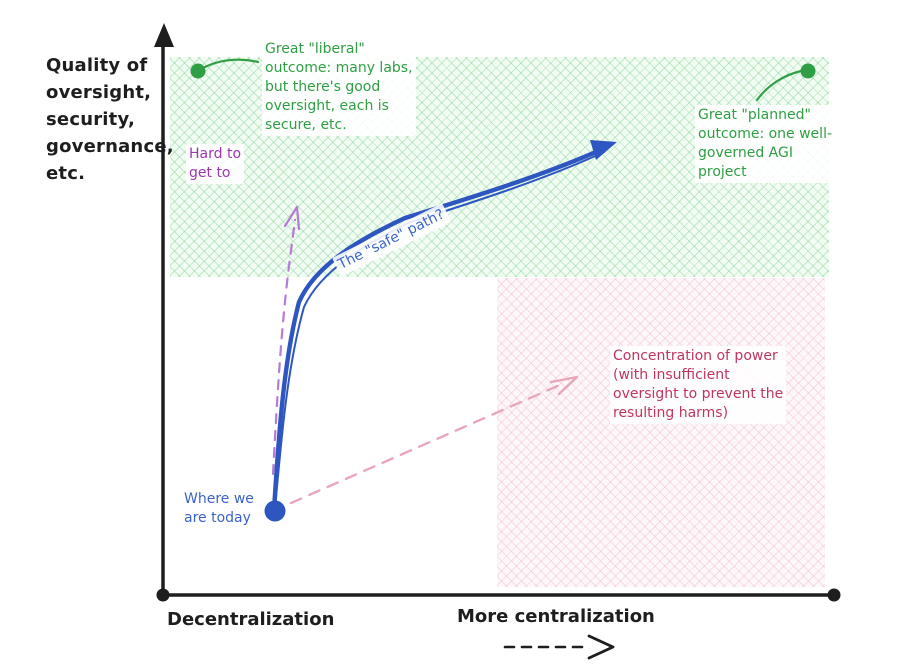 This screenshot has height=669, width=914. Describe the element at coordinates (556, 616) in the screenshot. I see `x-axis-label-more-centralization: More centralization` at that location.